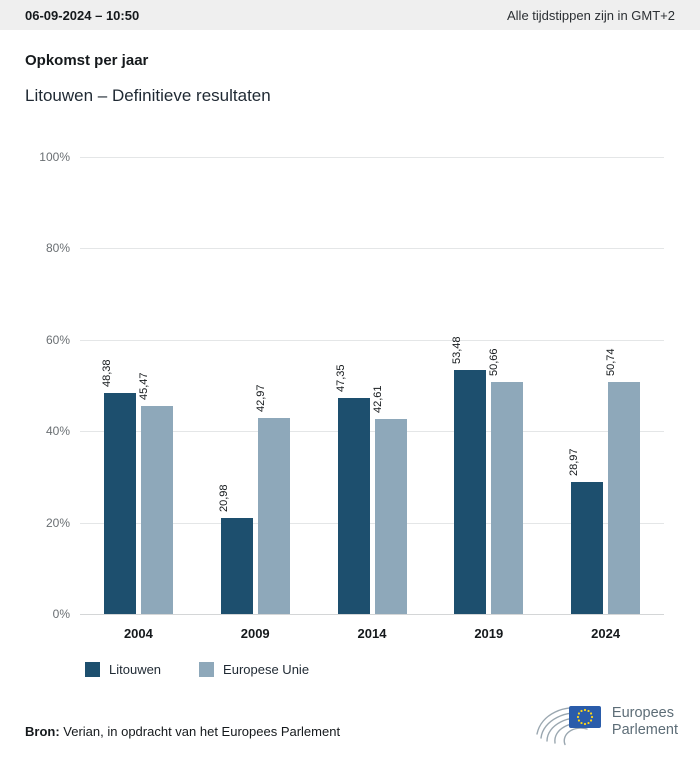 This screenshot has height=757, width=700. I want to click on y-tick-label: 100%, so click(54, 157).